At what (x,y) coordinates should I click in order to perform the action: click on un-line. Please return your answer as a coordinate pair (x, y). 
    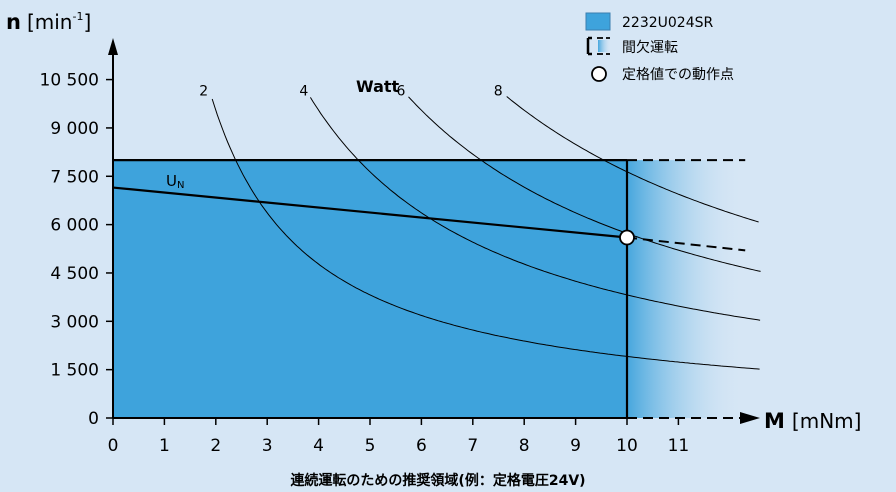
    Looking at the image, I should click on (370, 212).